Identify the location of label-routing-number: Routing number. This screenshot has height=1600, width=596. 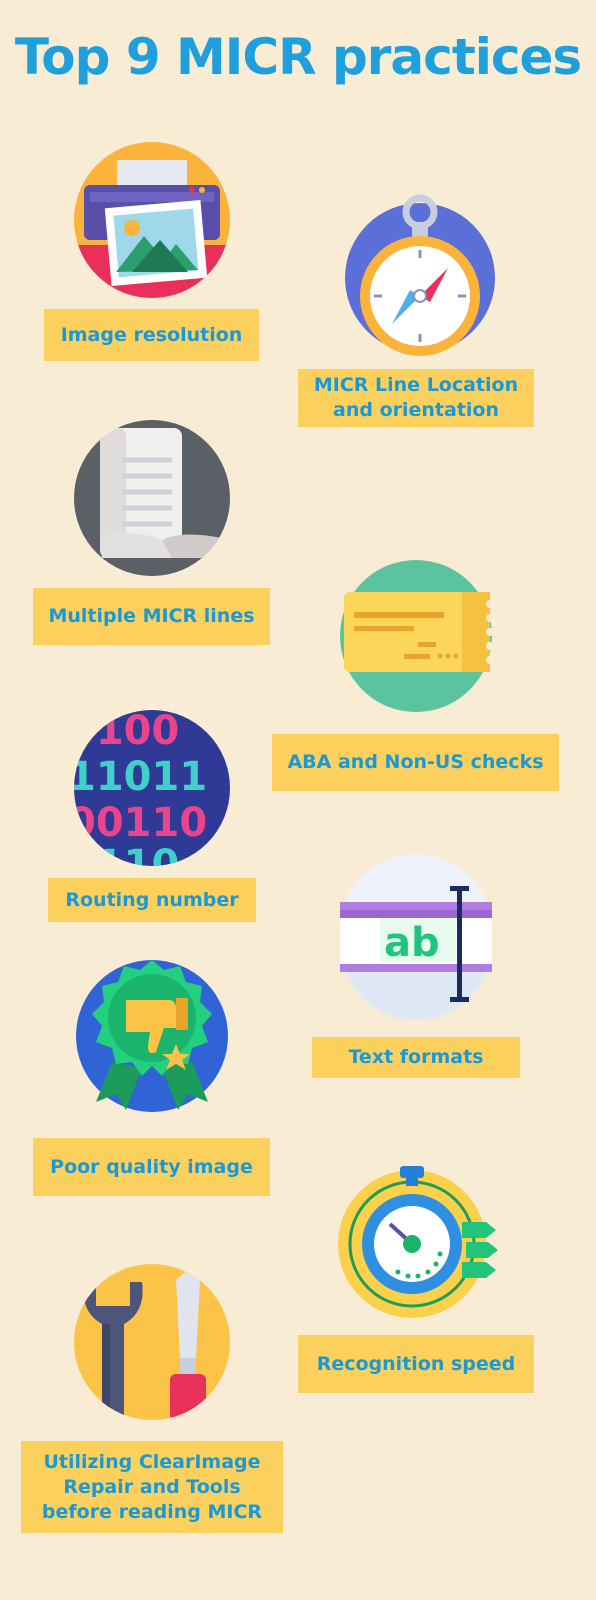
(152, 900).